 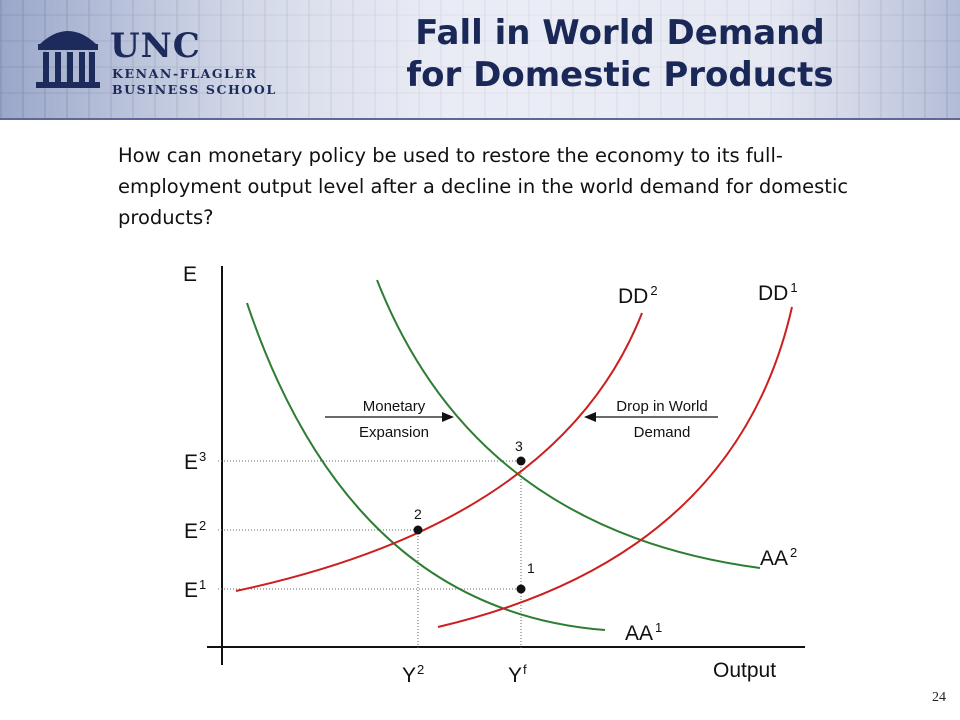 What do you see at coordinates (448, 417) in the screenshot?
I see `monetary-arrow-head-icon` at bounding box center [448, 417].